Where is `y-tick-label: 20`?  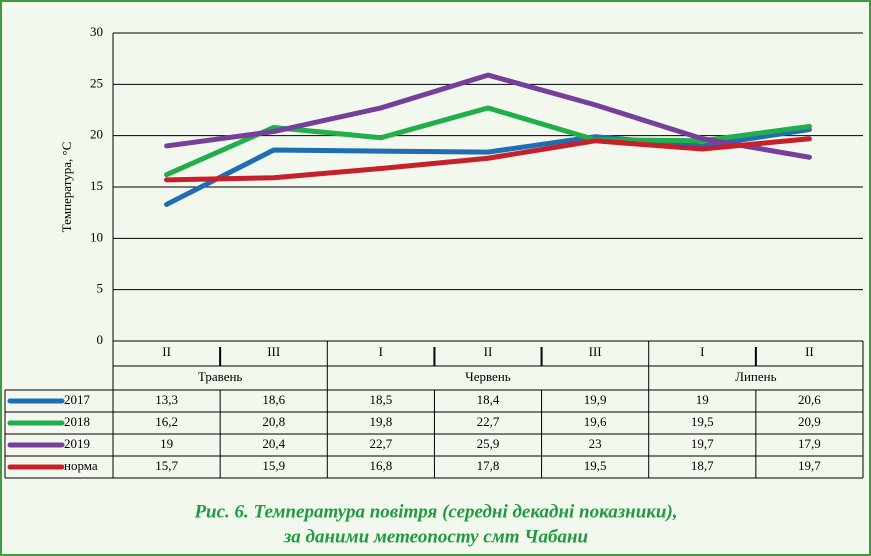
y-tick-label: 20 is located at coordinates (96, 134).